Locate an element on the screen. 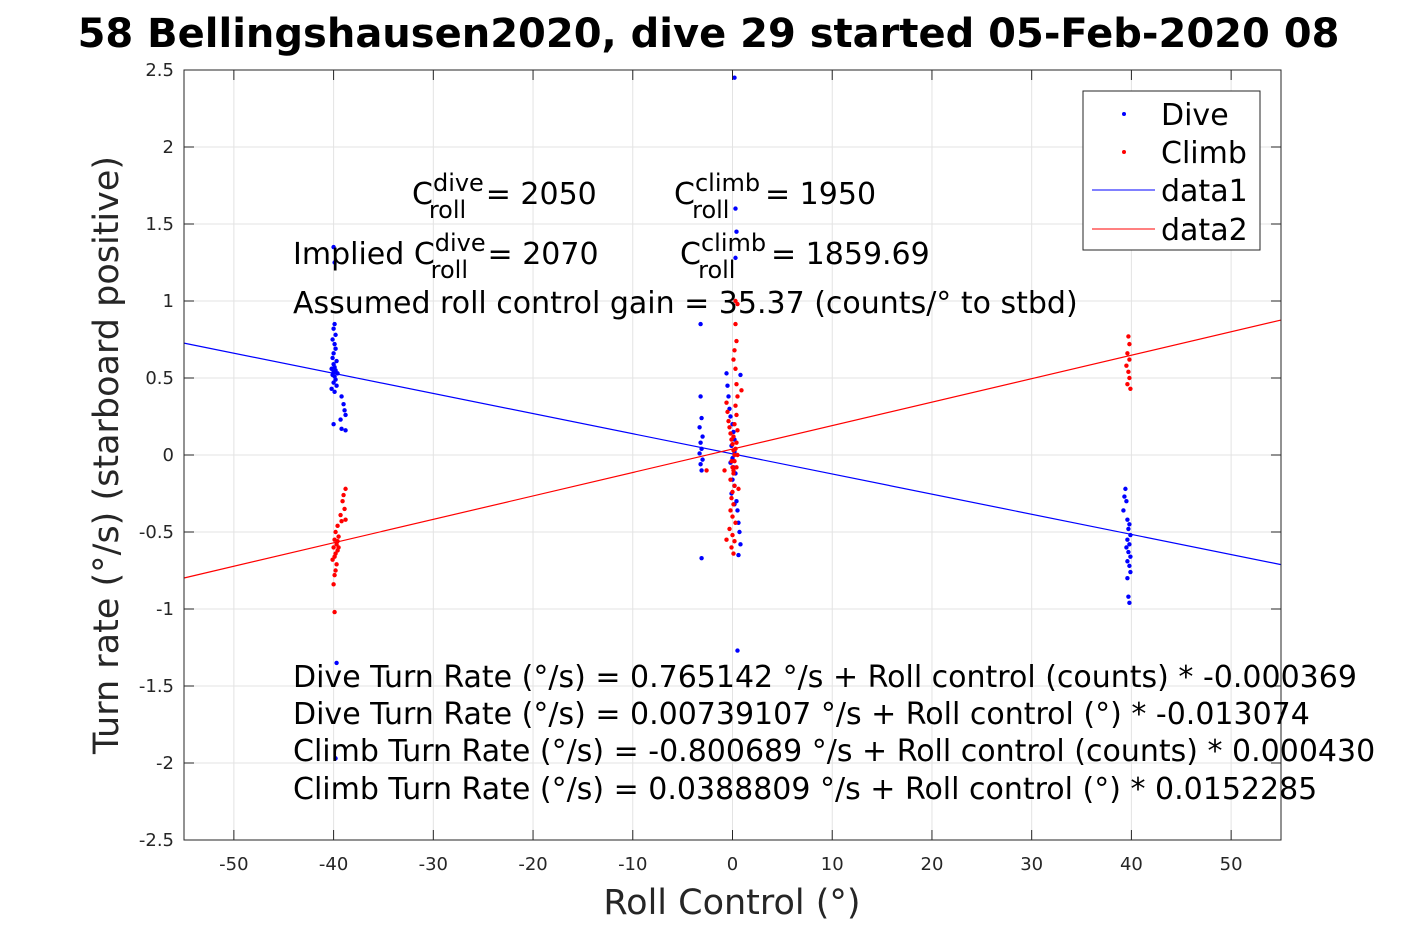  y-tick-label: 1 is located at coordinates (168, 301).